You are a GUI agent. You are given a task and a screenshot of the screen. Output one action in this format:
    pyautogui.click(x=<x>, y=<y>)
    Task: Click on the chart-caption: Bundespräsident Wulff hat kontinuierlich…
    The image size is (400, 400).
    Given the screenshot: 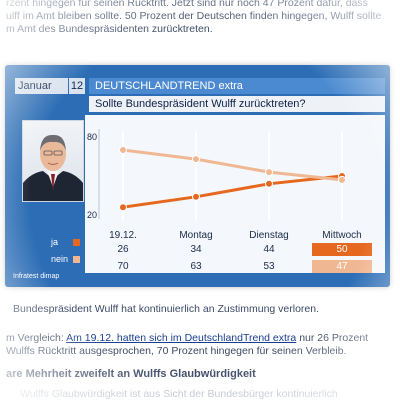 What is the action you would take?
    pyautogui.click(x=166, y=309)
    